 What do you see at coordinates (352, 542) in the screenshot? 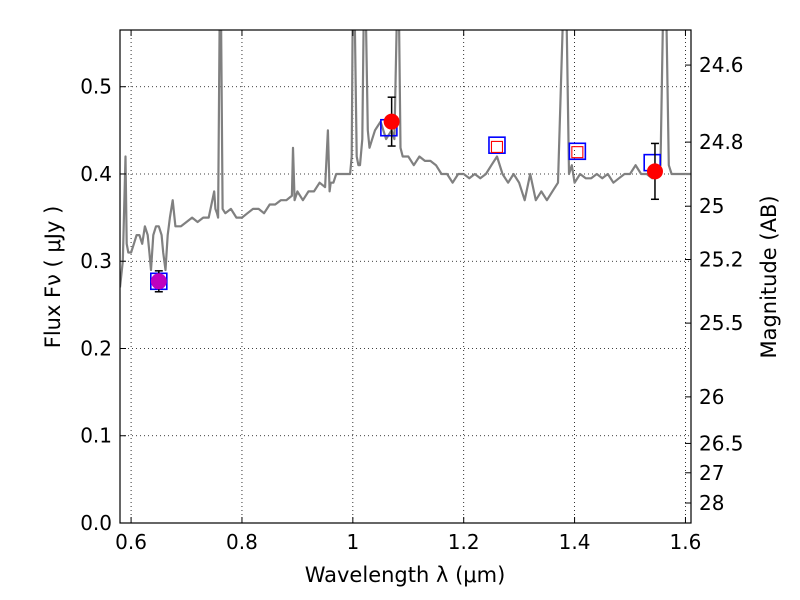
I see `x-tick-label: 1` at bounding box center [352, 542].